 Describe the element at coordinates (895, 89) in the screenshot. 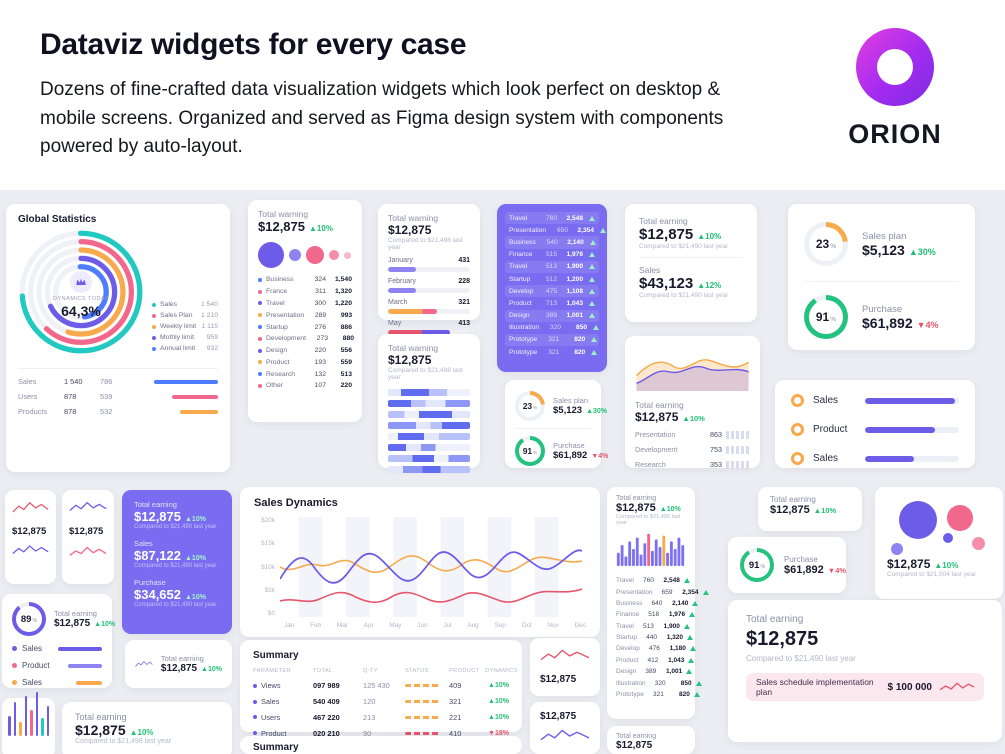

I see `orion-logo: ORION` at that location.